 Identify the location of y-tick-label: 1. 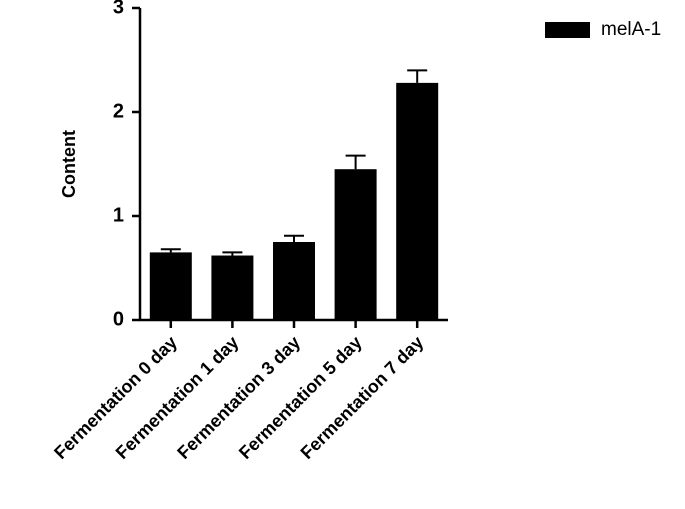
(118, 215).